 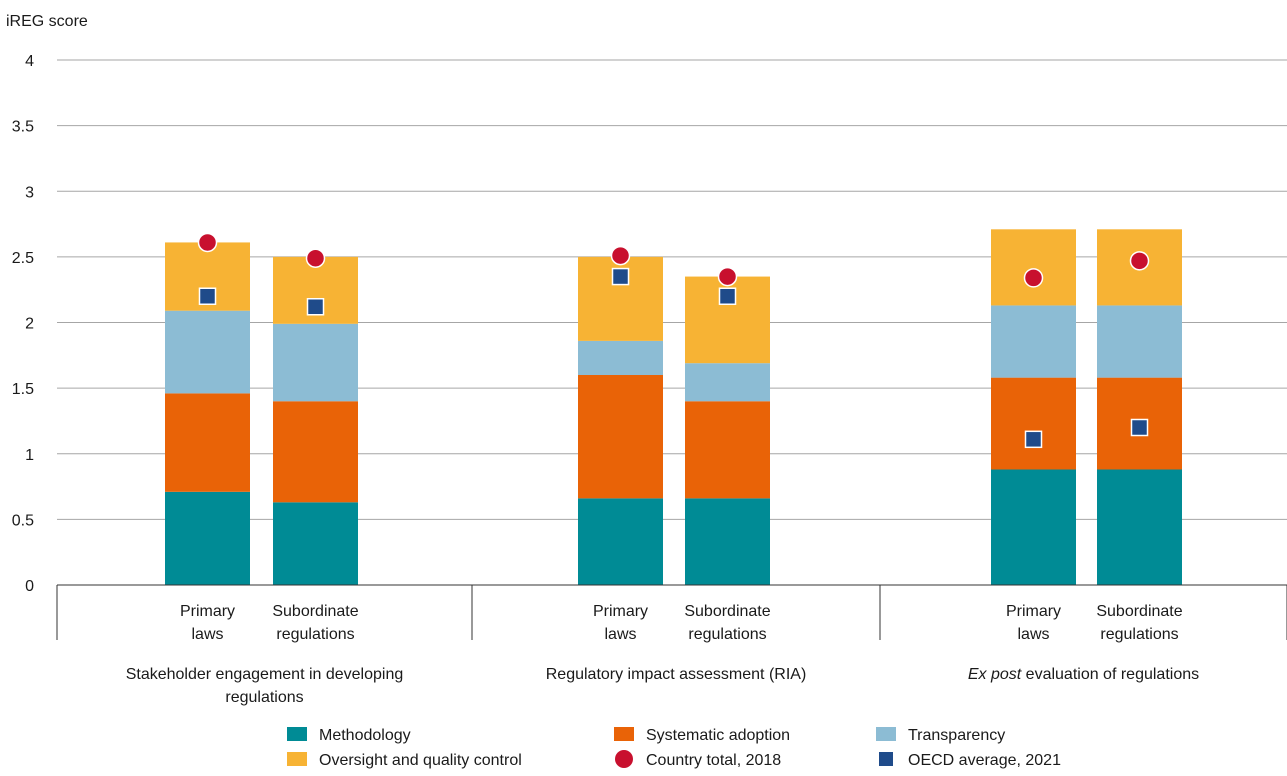 I want to click on group-label: Ex post evaluation of regulations, so click(x=1083, y=674).